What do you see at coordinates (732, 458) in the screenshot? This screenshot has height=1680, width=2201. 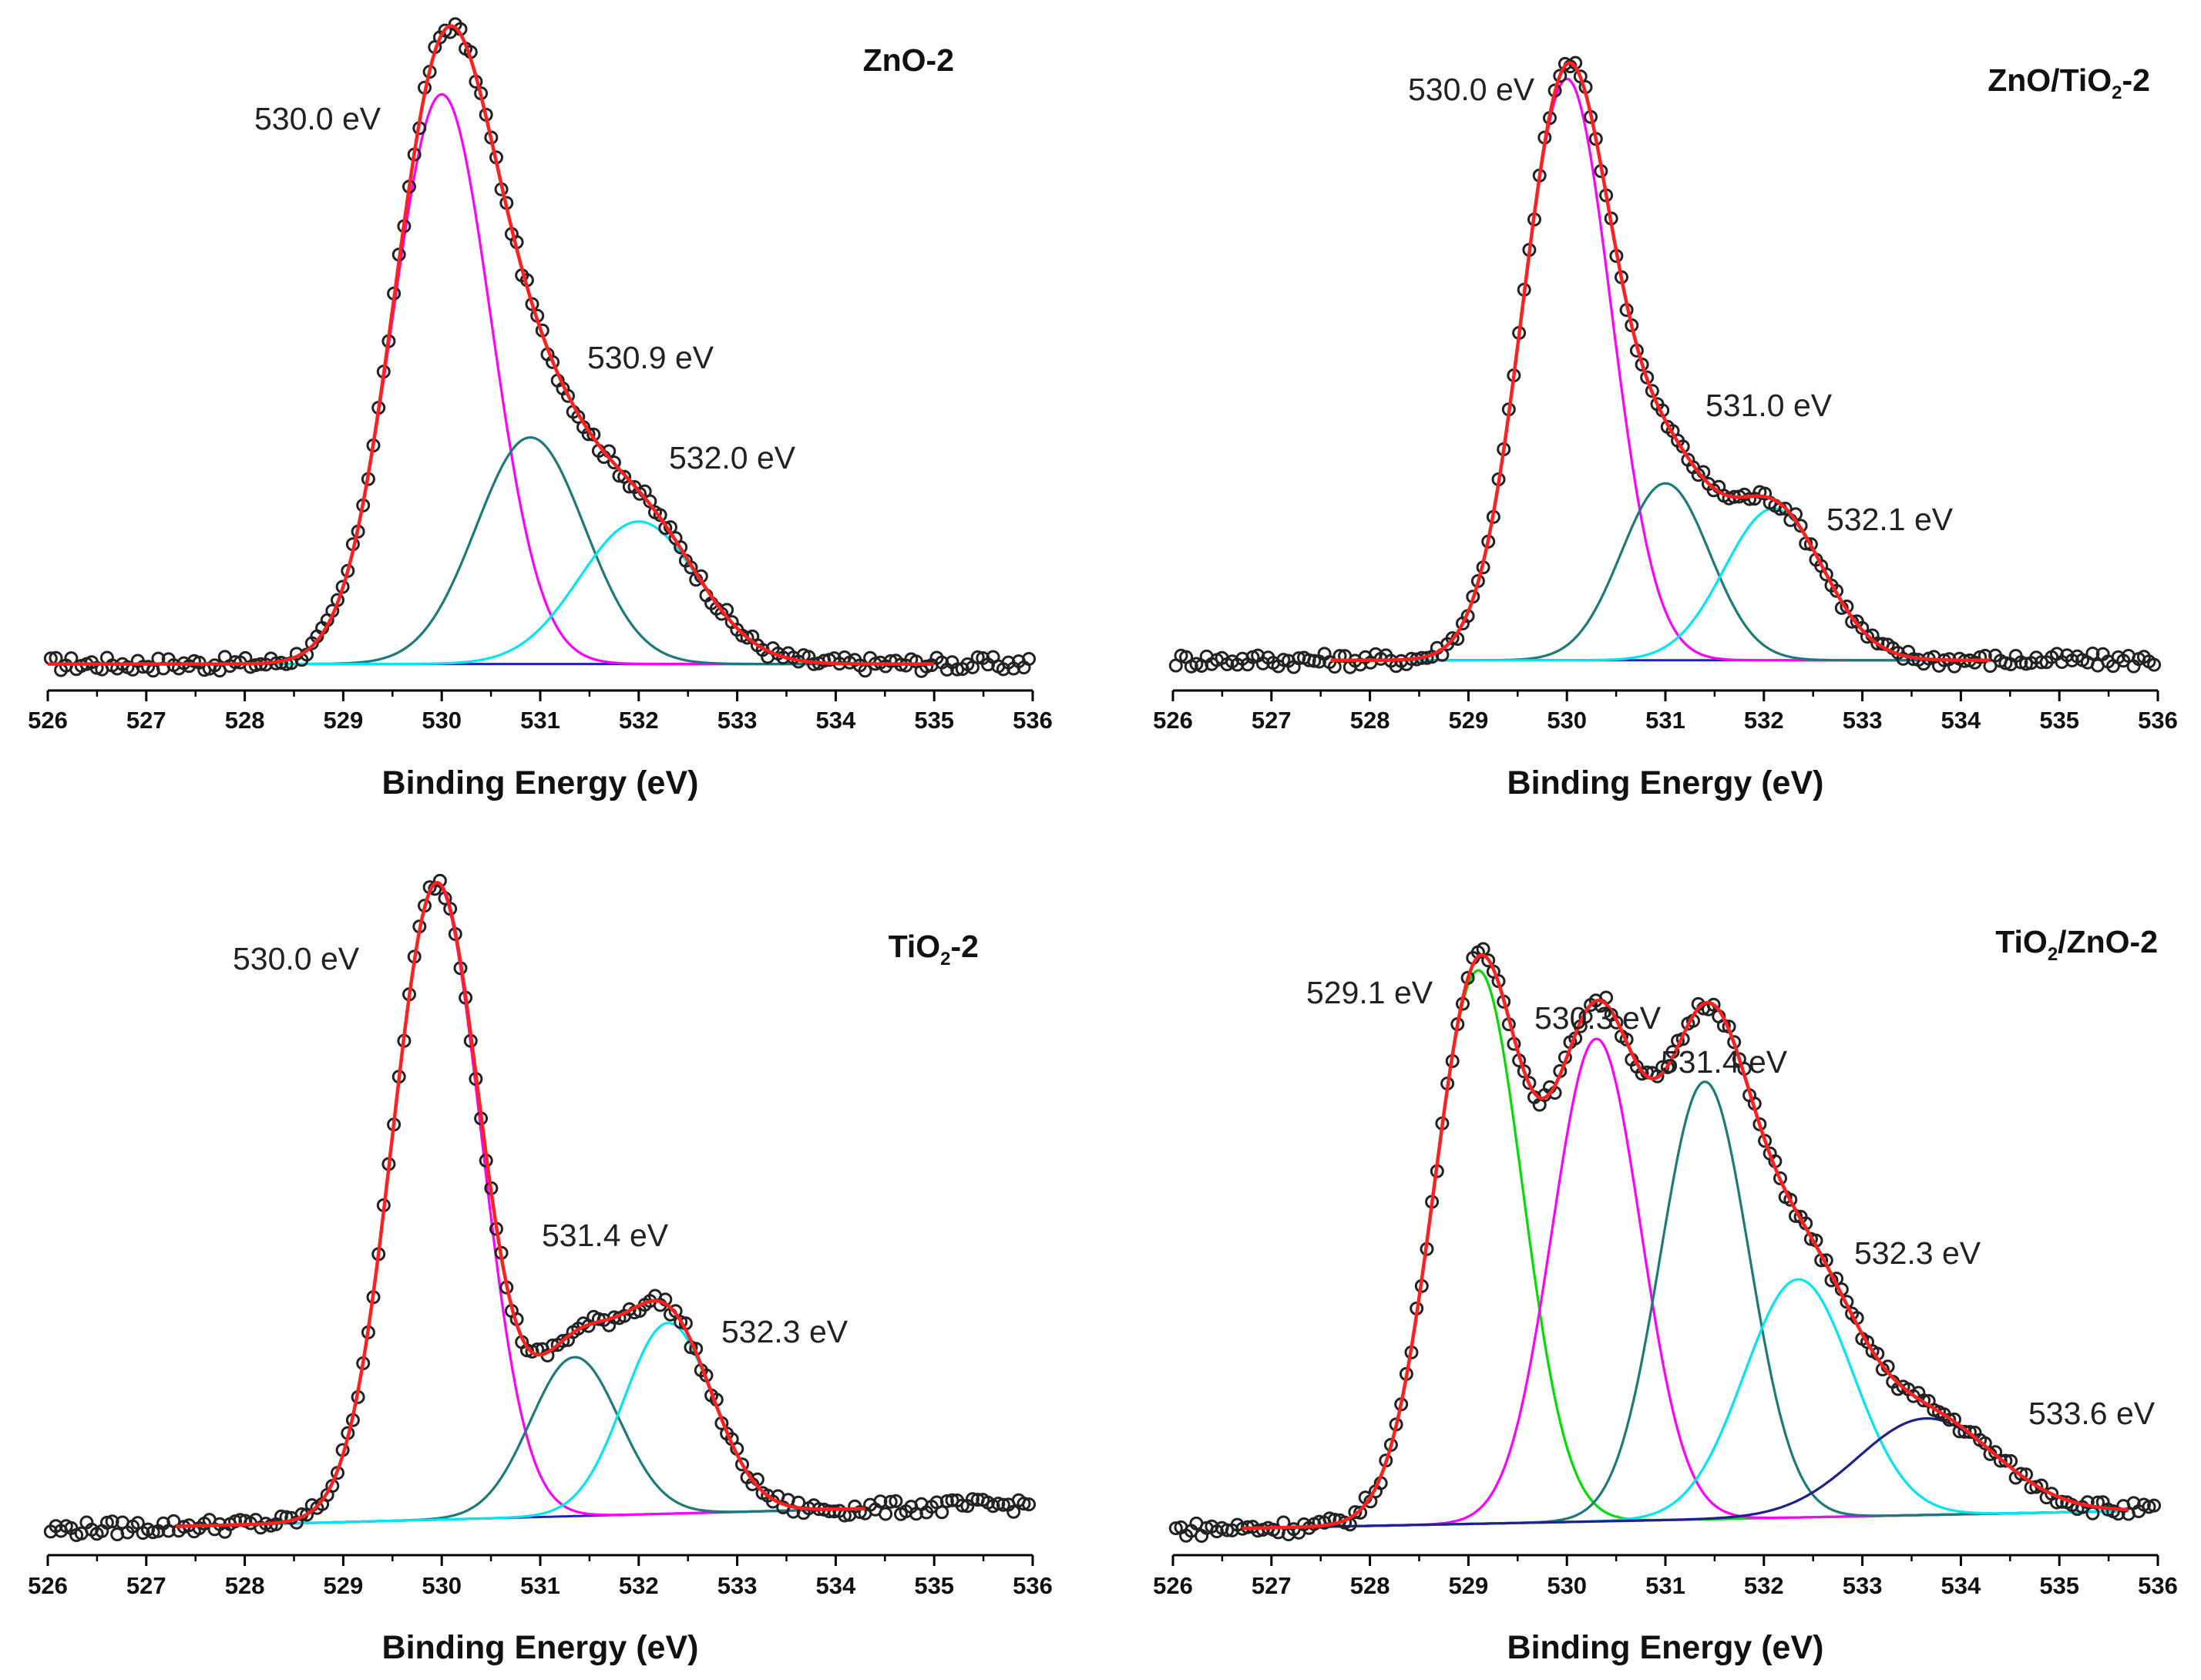 I see `peak-label: 532.0 eV` at bounding box center [732, 458].